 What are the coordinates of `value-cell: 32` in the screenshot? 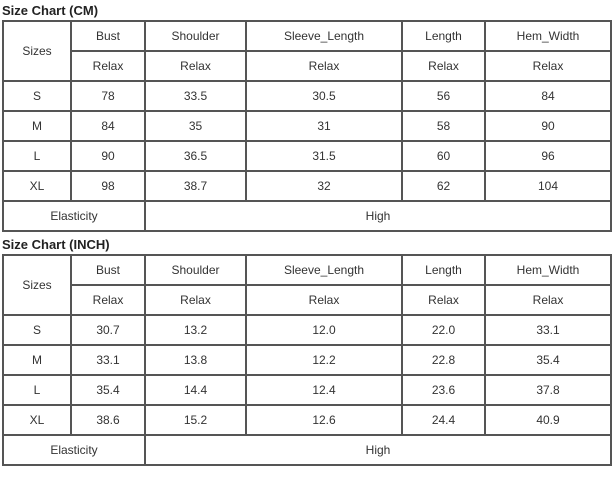 It's located at (324, 186).